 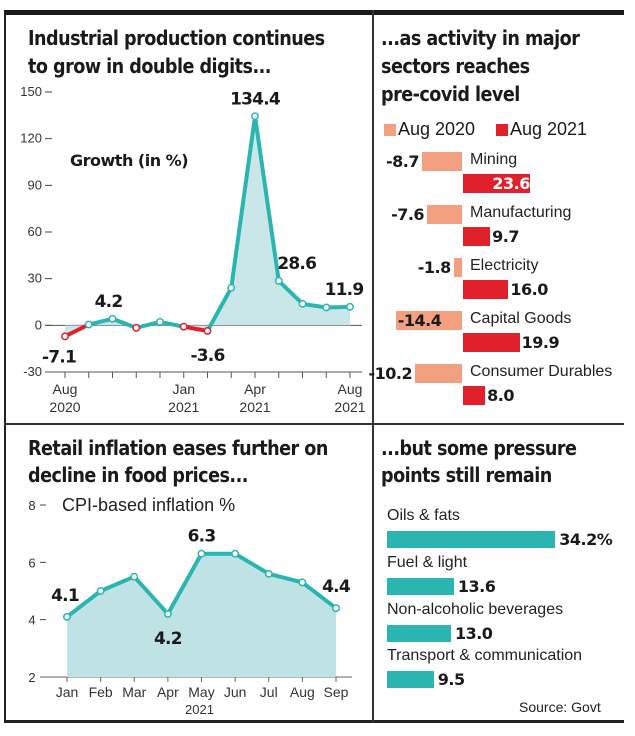 I want to click on cpi-title-line1: Retail inflation eases further on, so click(x=178, y=448).